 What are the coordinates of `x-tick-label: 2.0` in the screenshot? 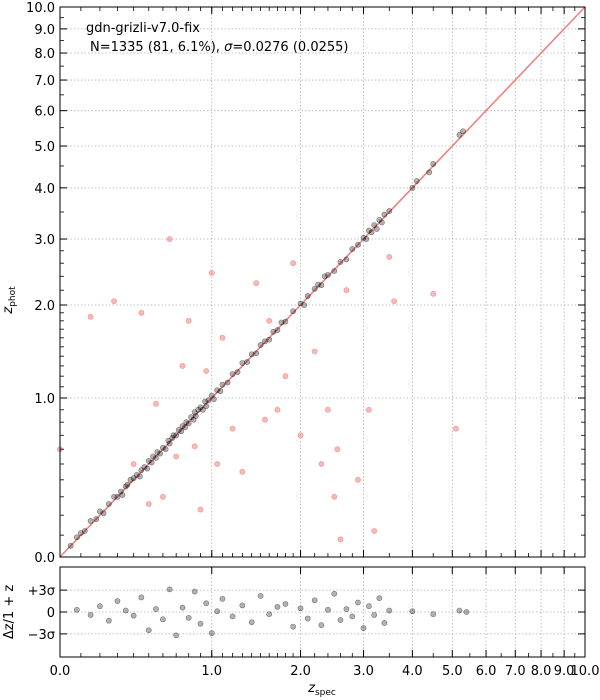 It's located at (300, 671).